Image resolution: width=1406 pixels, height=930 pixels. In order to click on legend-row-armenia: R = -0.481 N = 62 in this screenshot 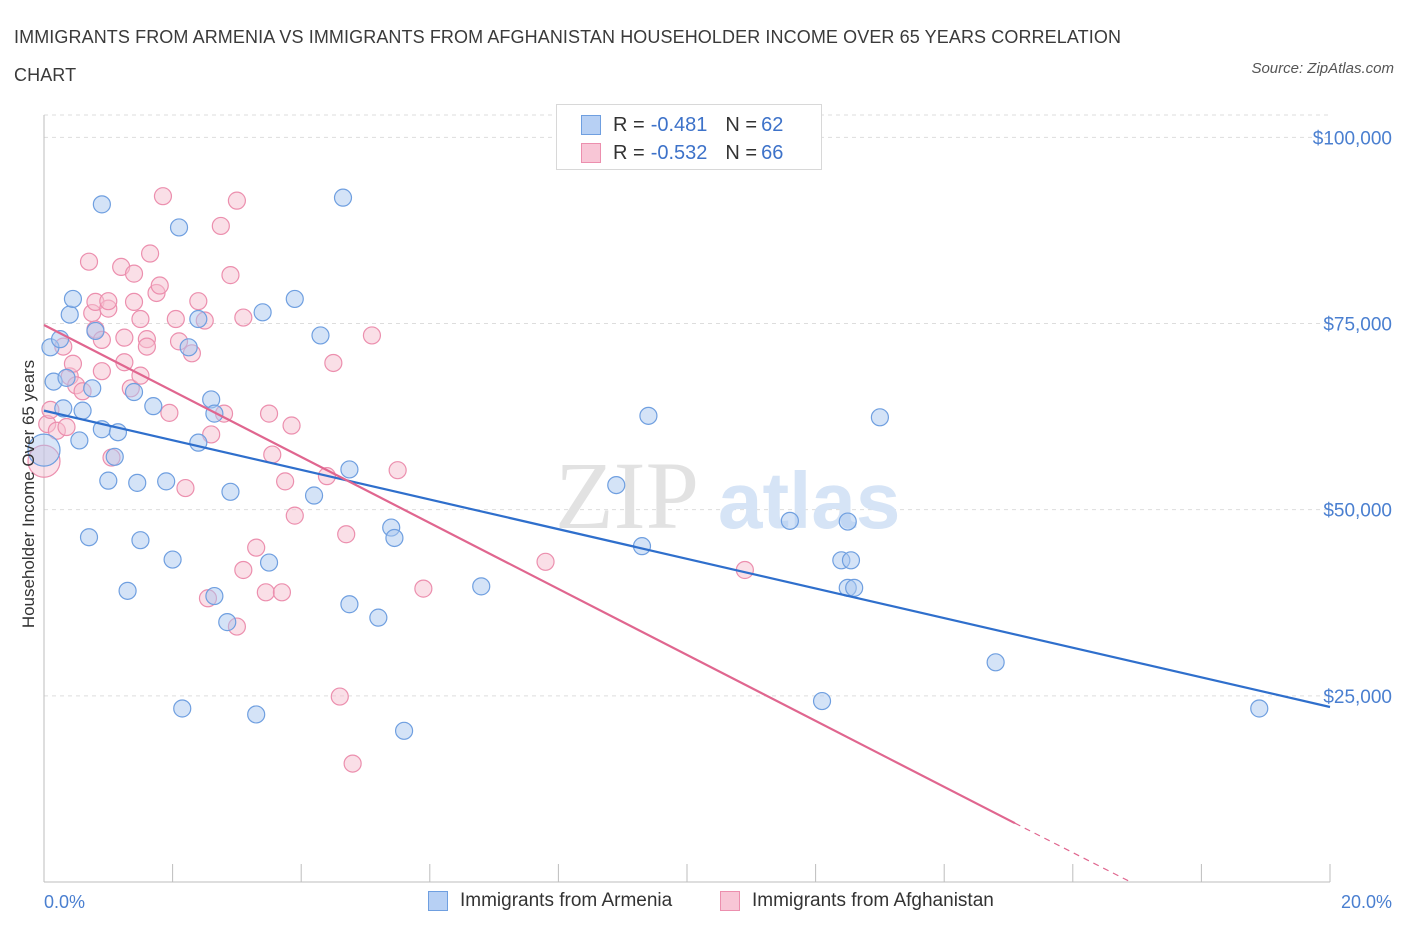, I will do `click(682, 125)`.